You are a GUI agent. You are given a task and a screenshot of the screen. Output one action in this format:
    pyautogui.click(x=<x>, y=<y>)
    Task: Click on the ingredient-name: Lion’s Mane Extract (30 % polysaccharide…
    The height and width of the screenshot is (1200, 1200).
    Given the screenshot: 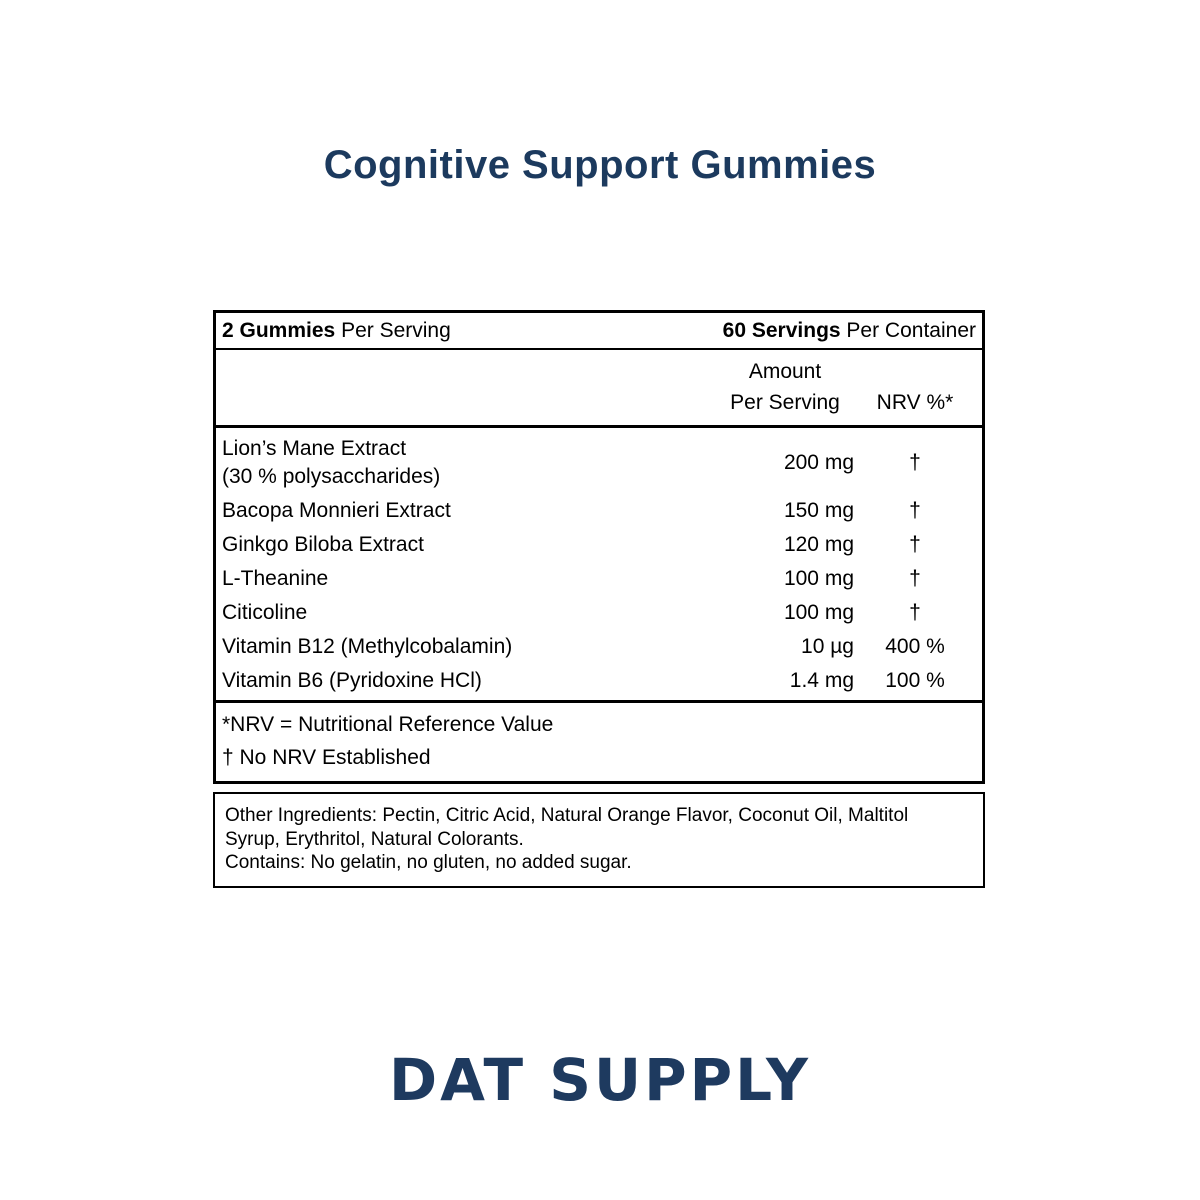 What is the action you would take?
    pyautogui.click(x=469, y=463)
    